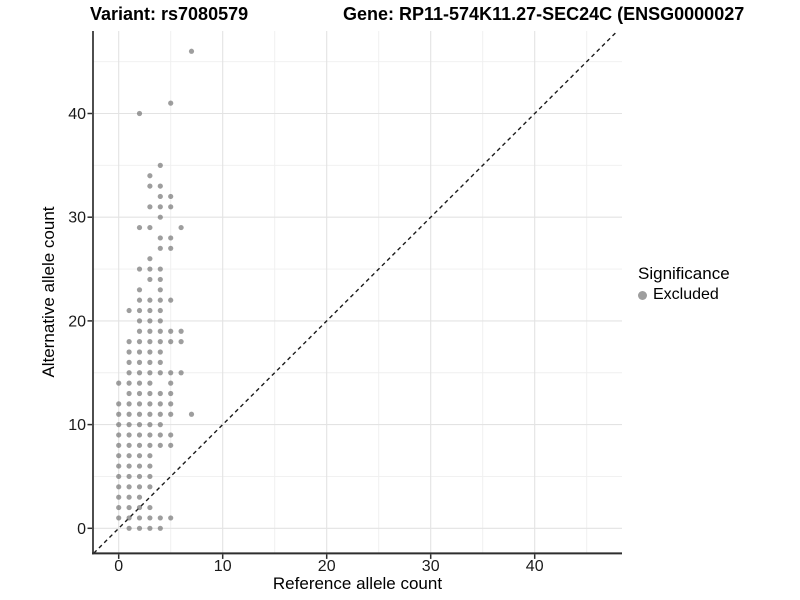  I want to click on y-tick-label: 40, so click(77, 114).